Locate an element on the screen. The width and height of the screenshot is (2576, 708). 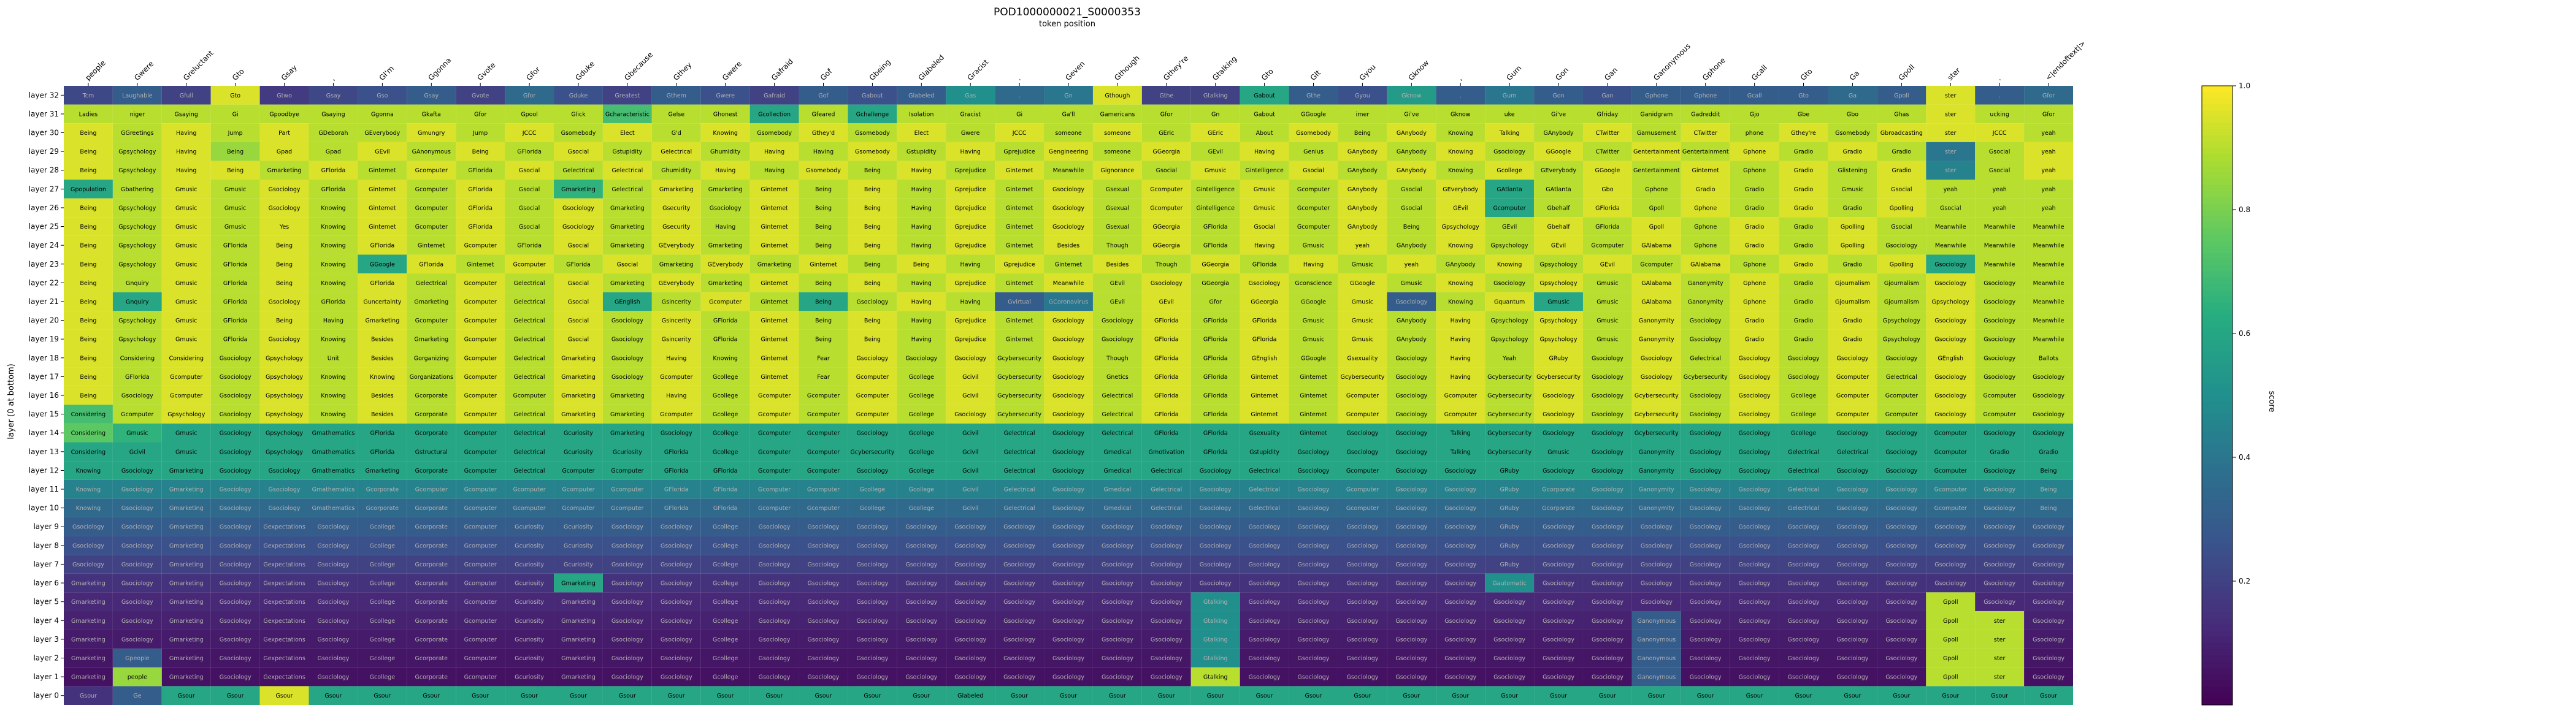
heatmap-cell-label: Though is located at coordinates (1117, 359).